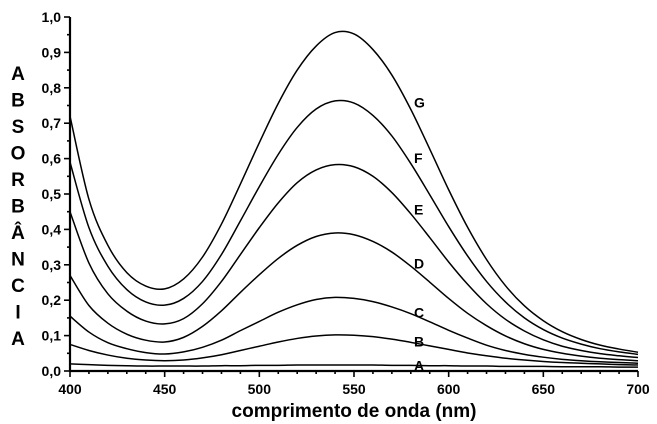 The image size is (657, 424). I want to click on y-tick-label: 0,1, so click(52, 336).